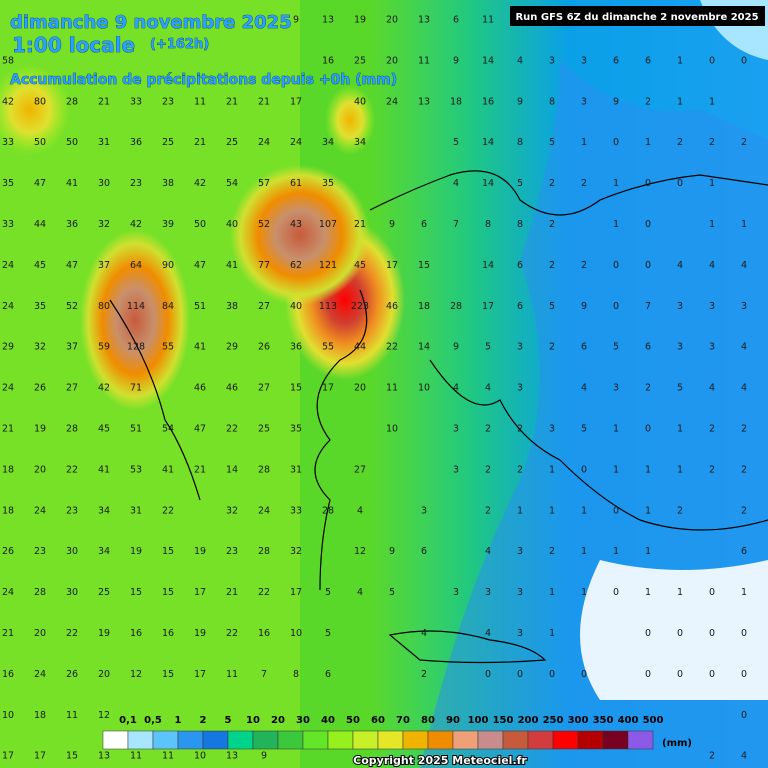  Describe the element at coordinates (232, 265) in the screenshot. I see `grid-value: 41` at that location.